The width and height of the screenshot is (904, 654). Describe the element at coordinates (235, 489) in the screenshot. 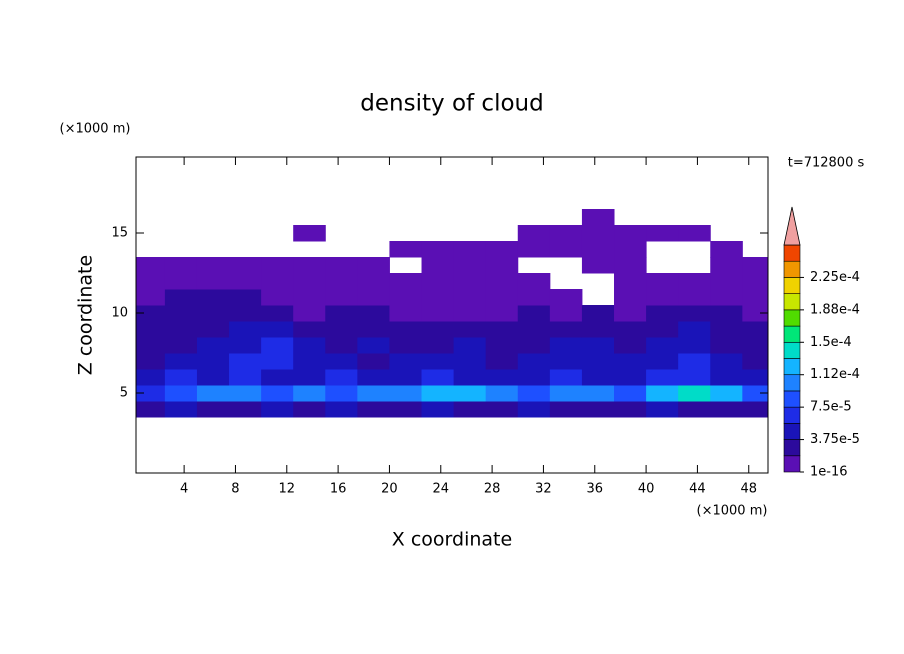

I see `x-tick-label: 8` at that location.